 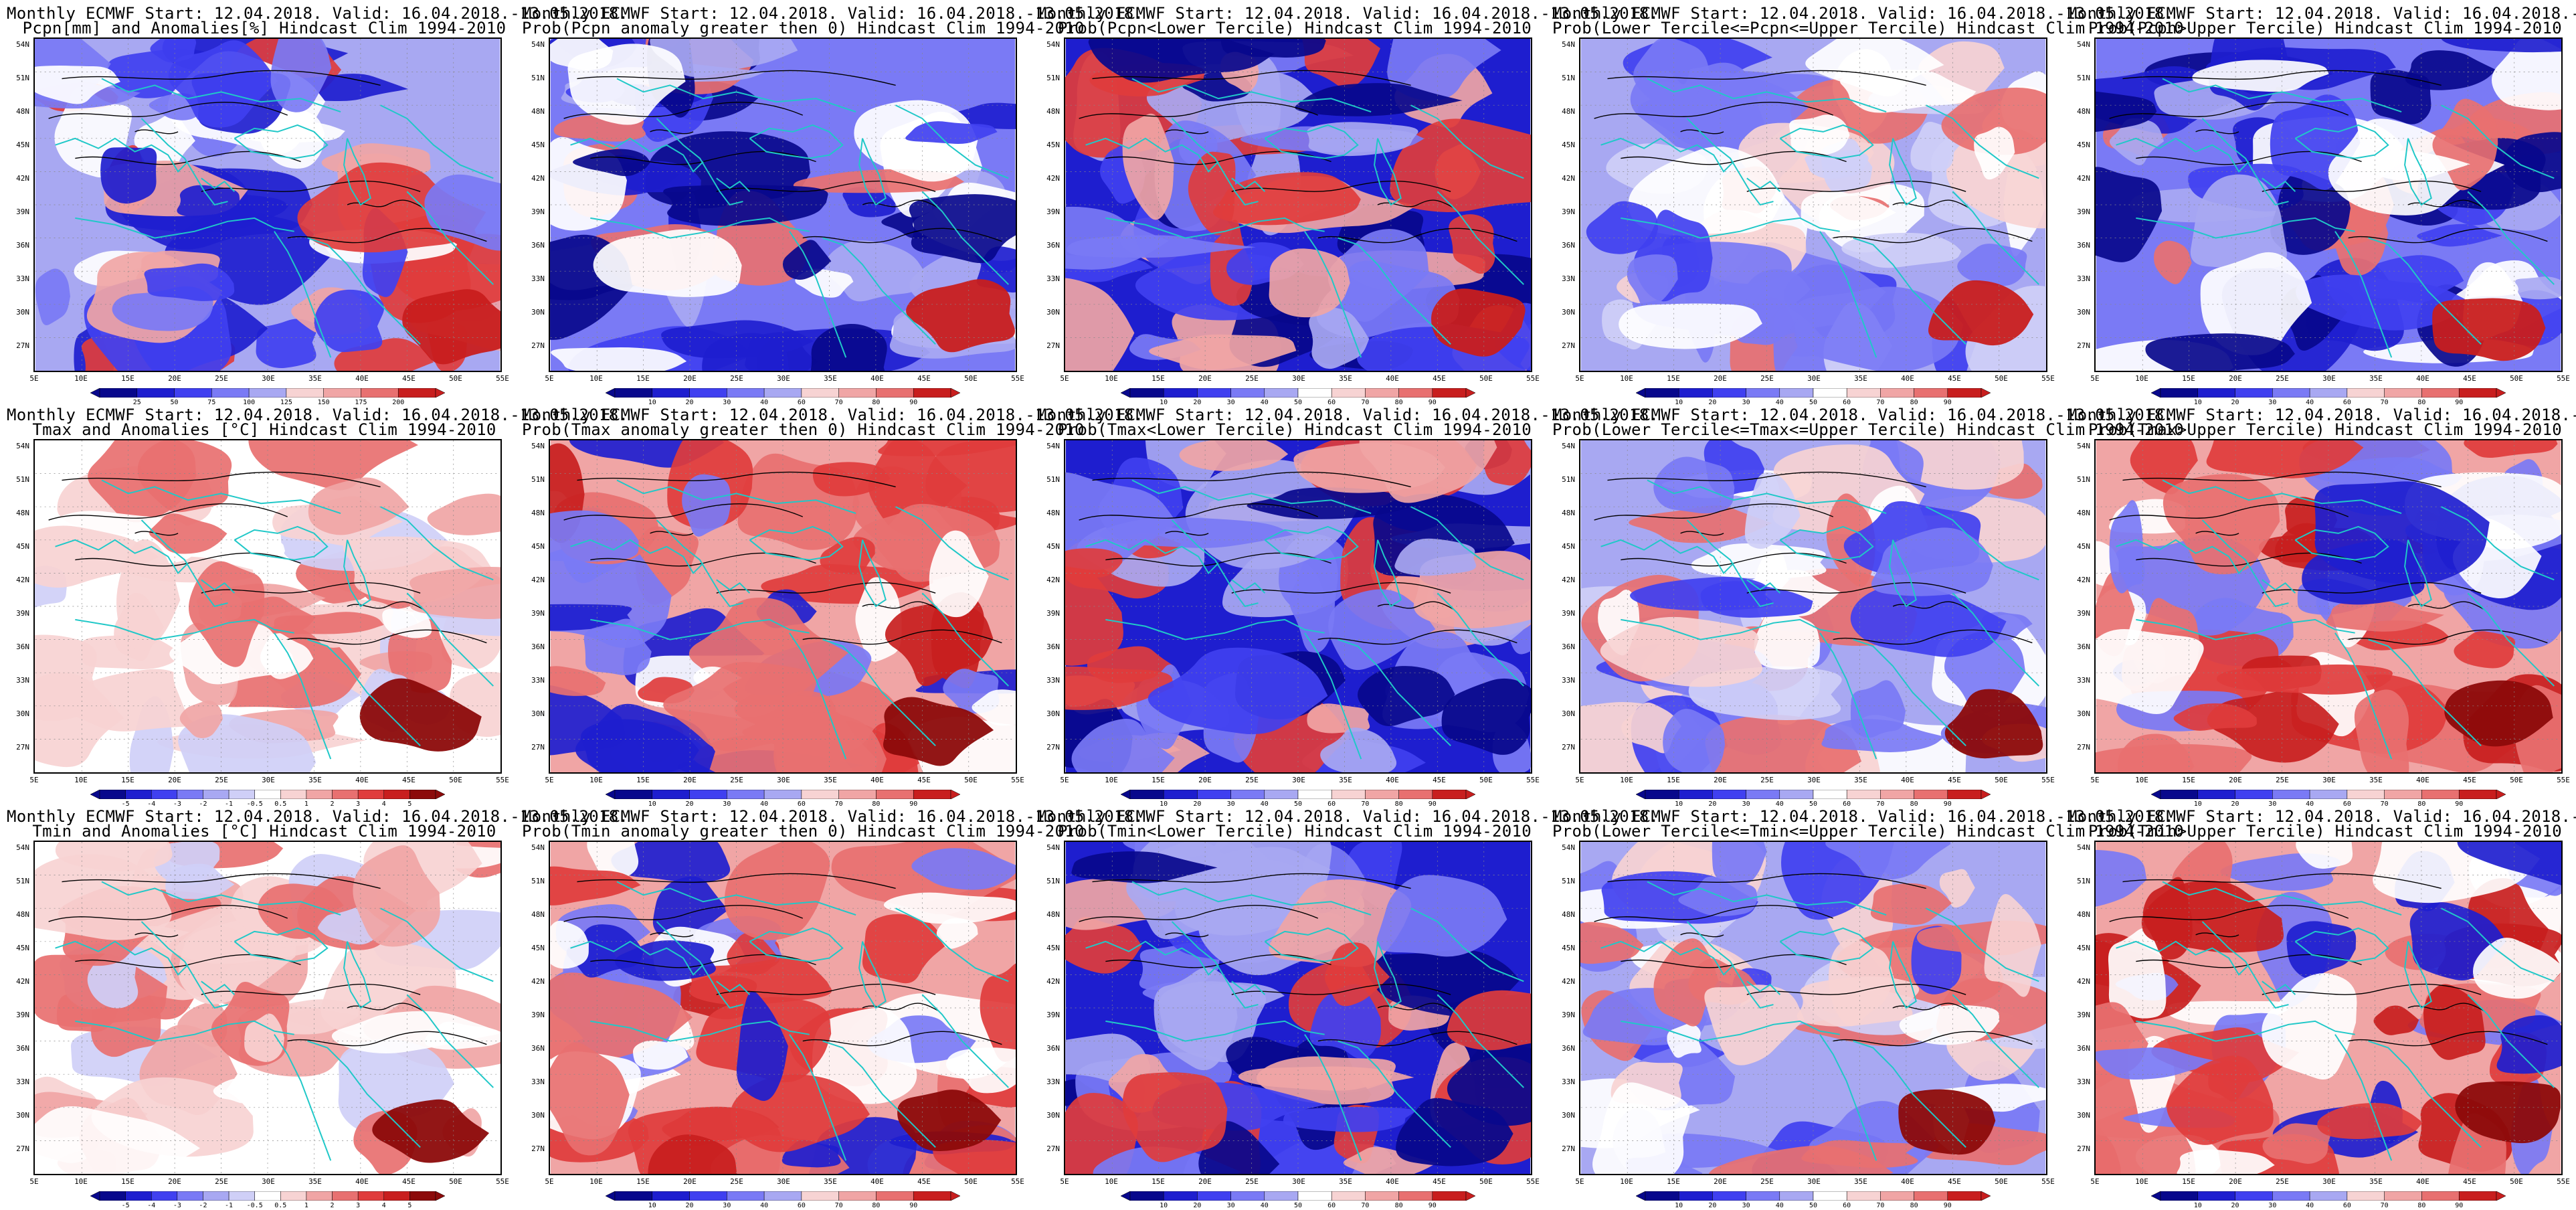 What do you see at coordinates (1813, 1205) in the screenshot?
I see `colorbar-label: 50` at bounding box center [1813, 1205].